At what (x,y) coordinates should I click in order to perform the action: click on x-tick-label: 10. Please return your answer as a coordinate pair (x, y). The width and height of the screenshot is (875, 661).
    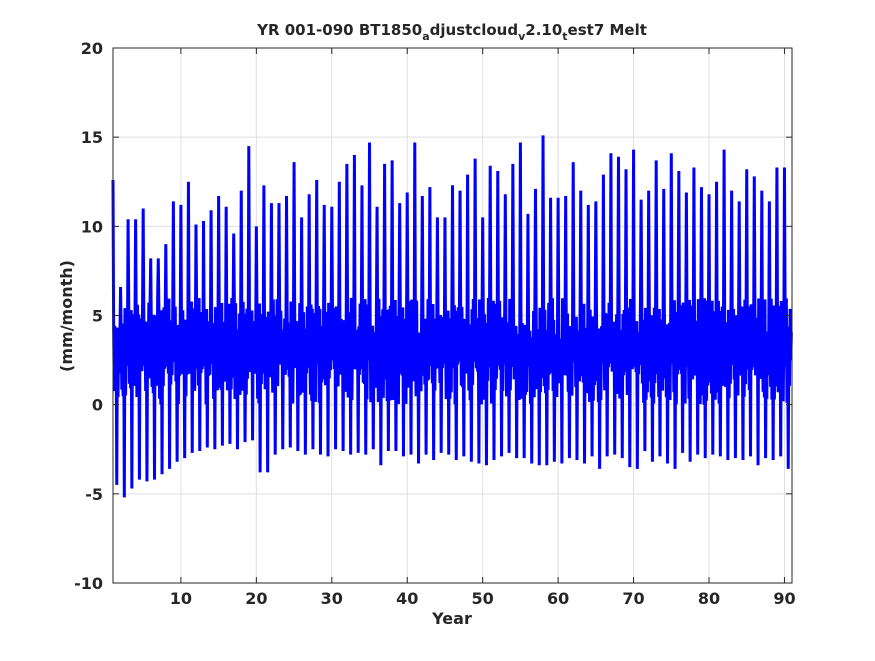
    Looking at the image, I should click on (181, 598).